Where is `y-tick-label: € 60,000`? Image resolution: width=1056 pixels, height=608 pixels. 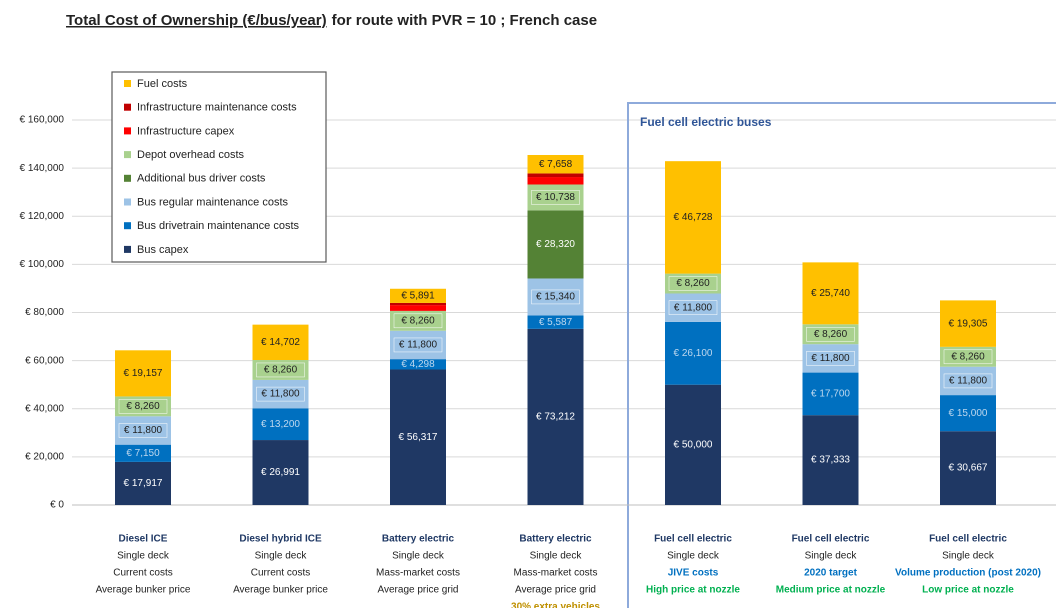 y-tick-label: € 60,000 is located at coordinates (44, 360).